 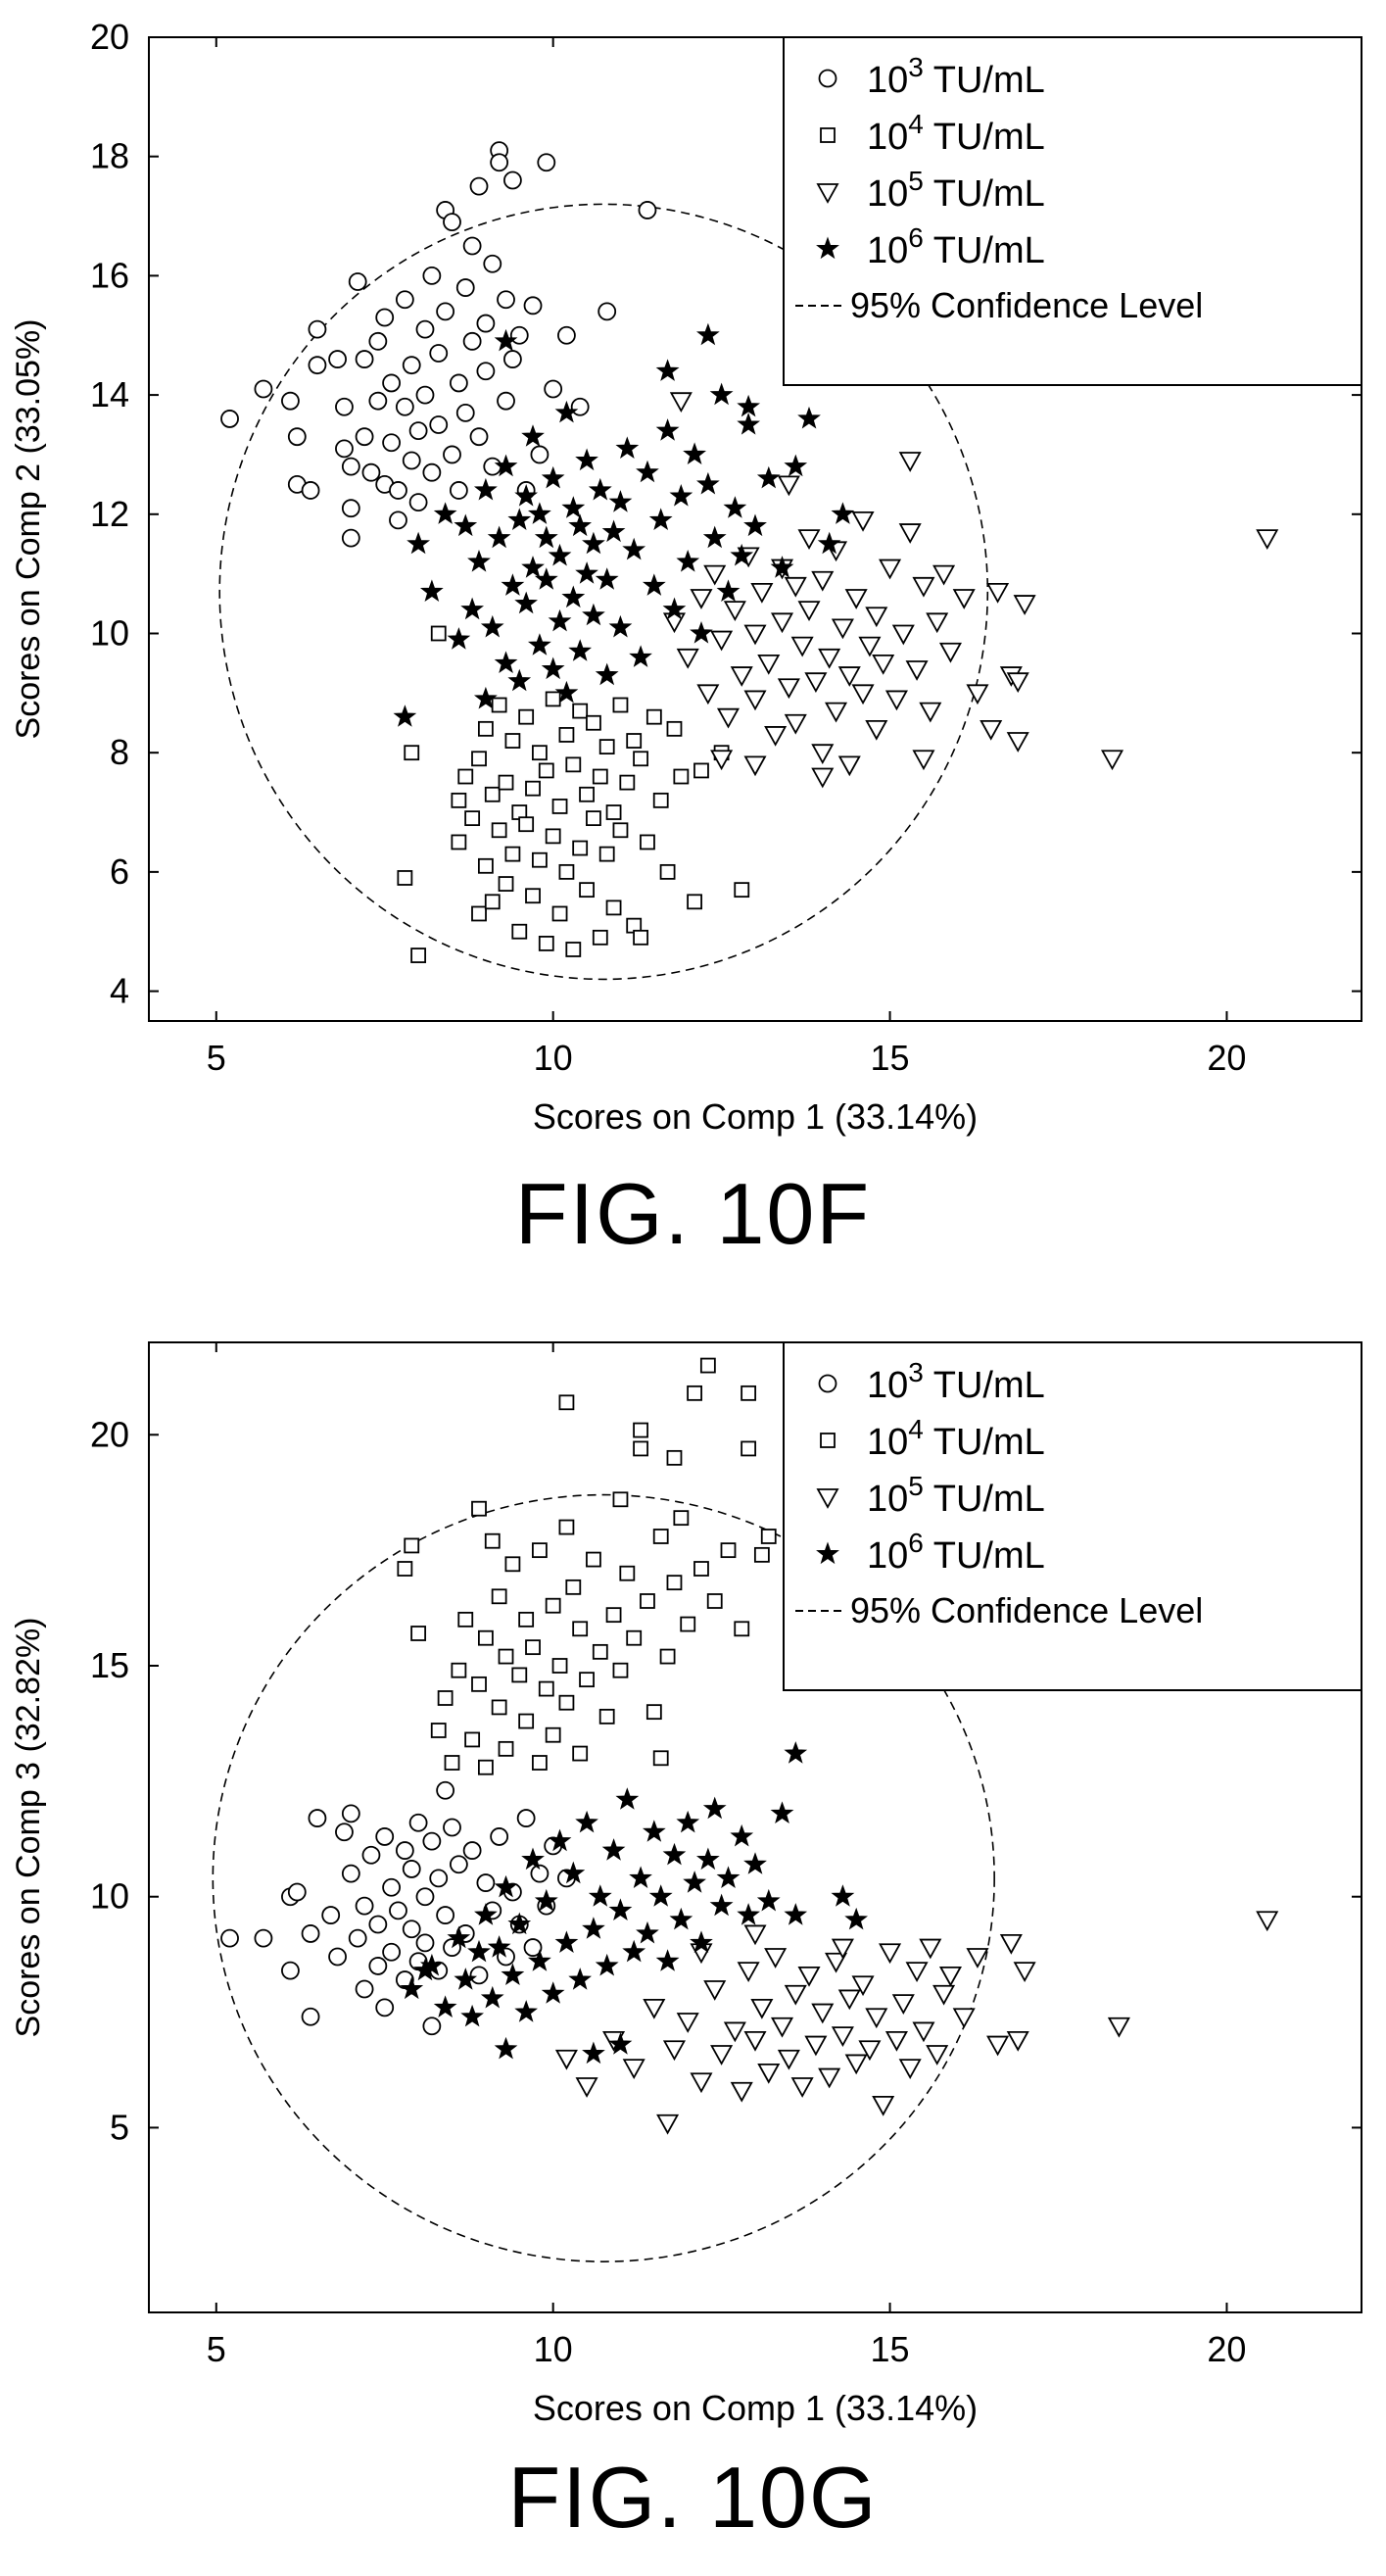 I want to click on y-tick-label: 14, so click(x=110, y=394).